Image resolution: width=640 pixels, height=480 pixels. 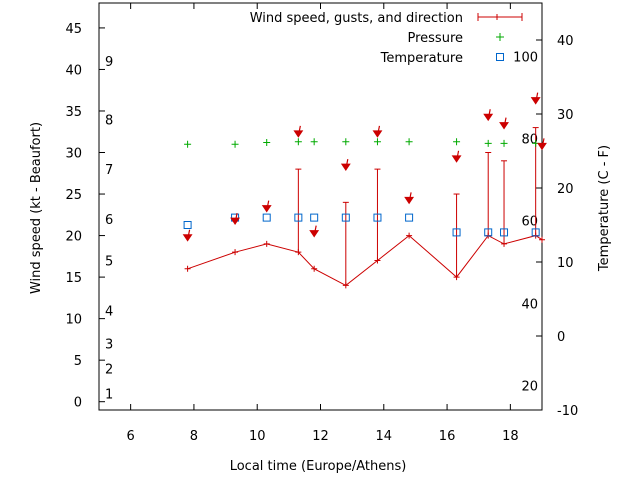 What do you see at coordinates (109, 62) in the screenshot?
I see `beaufort-label: 9` at bounding box center [109, 62].